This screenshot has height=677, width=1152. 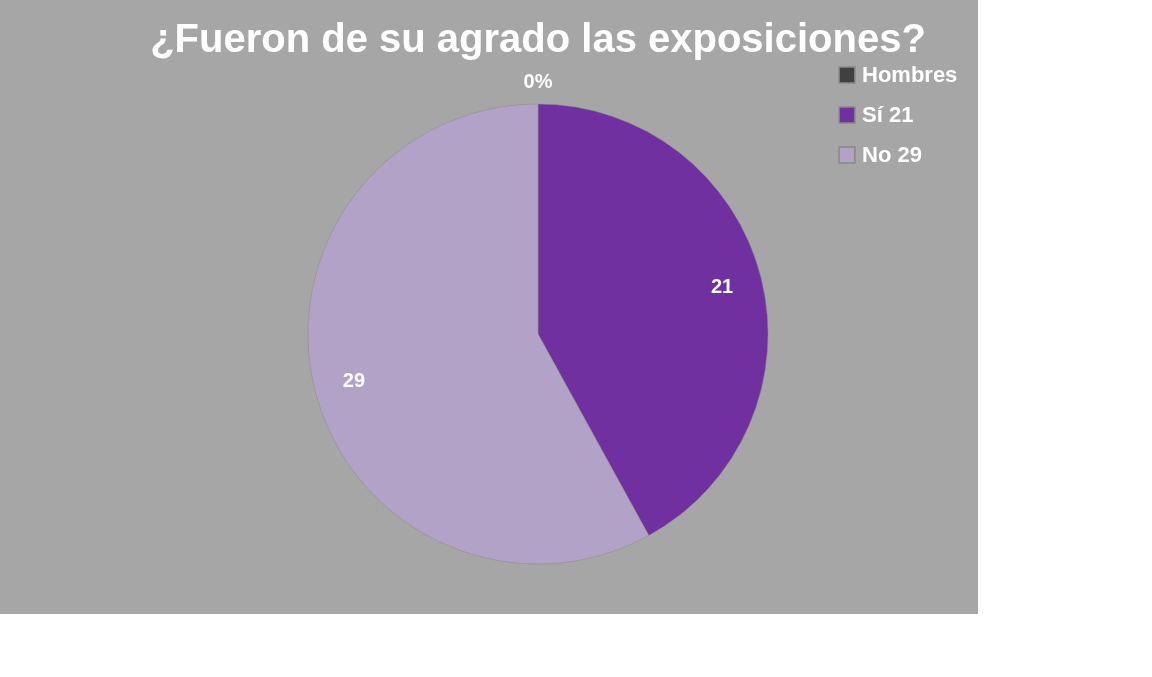 What do you see at coordinates (722, 285) in the screenshot?
I see `data-label: 21` at bounding box center [722, 285].